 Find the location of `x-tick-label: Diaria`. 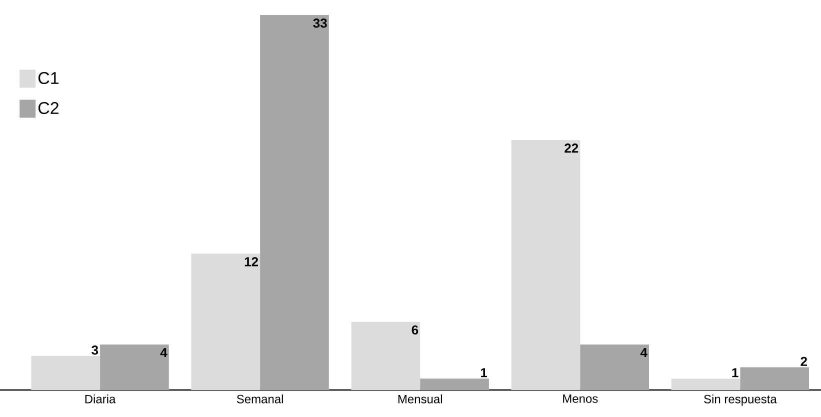

x-tick-label: Diaria is located at coordinates (100, 399).